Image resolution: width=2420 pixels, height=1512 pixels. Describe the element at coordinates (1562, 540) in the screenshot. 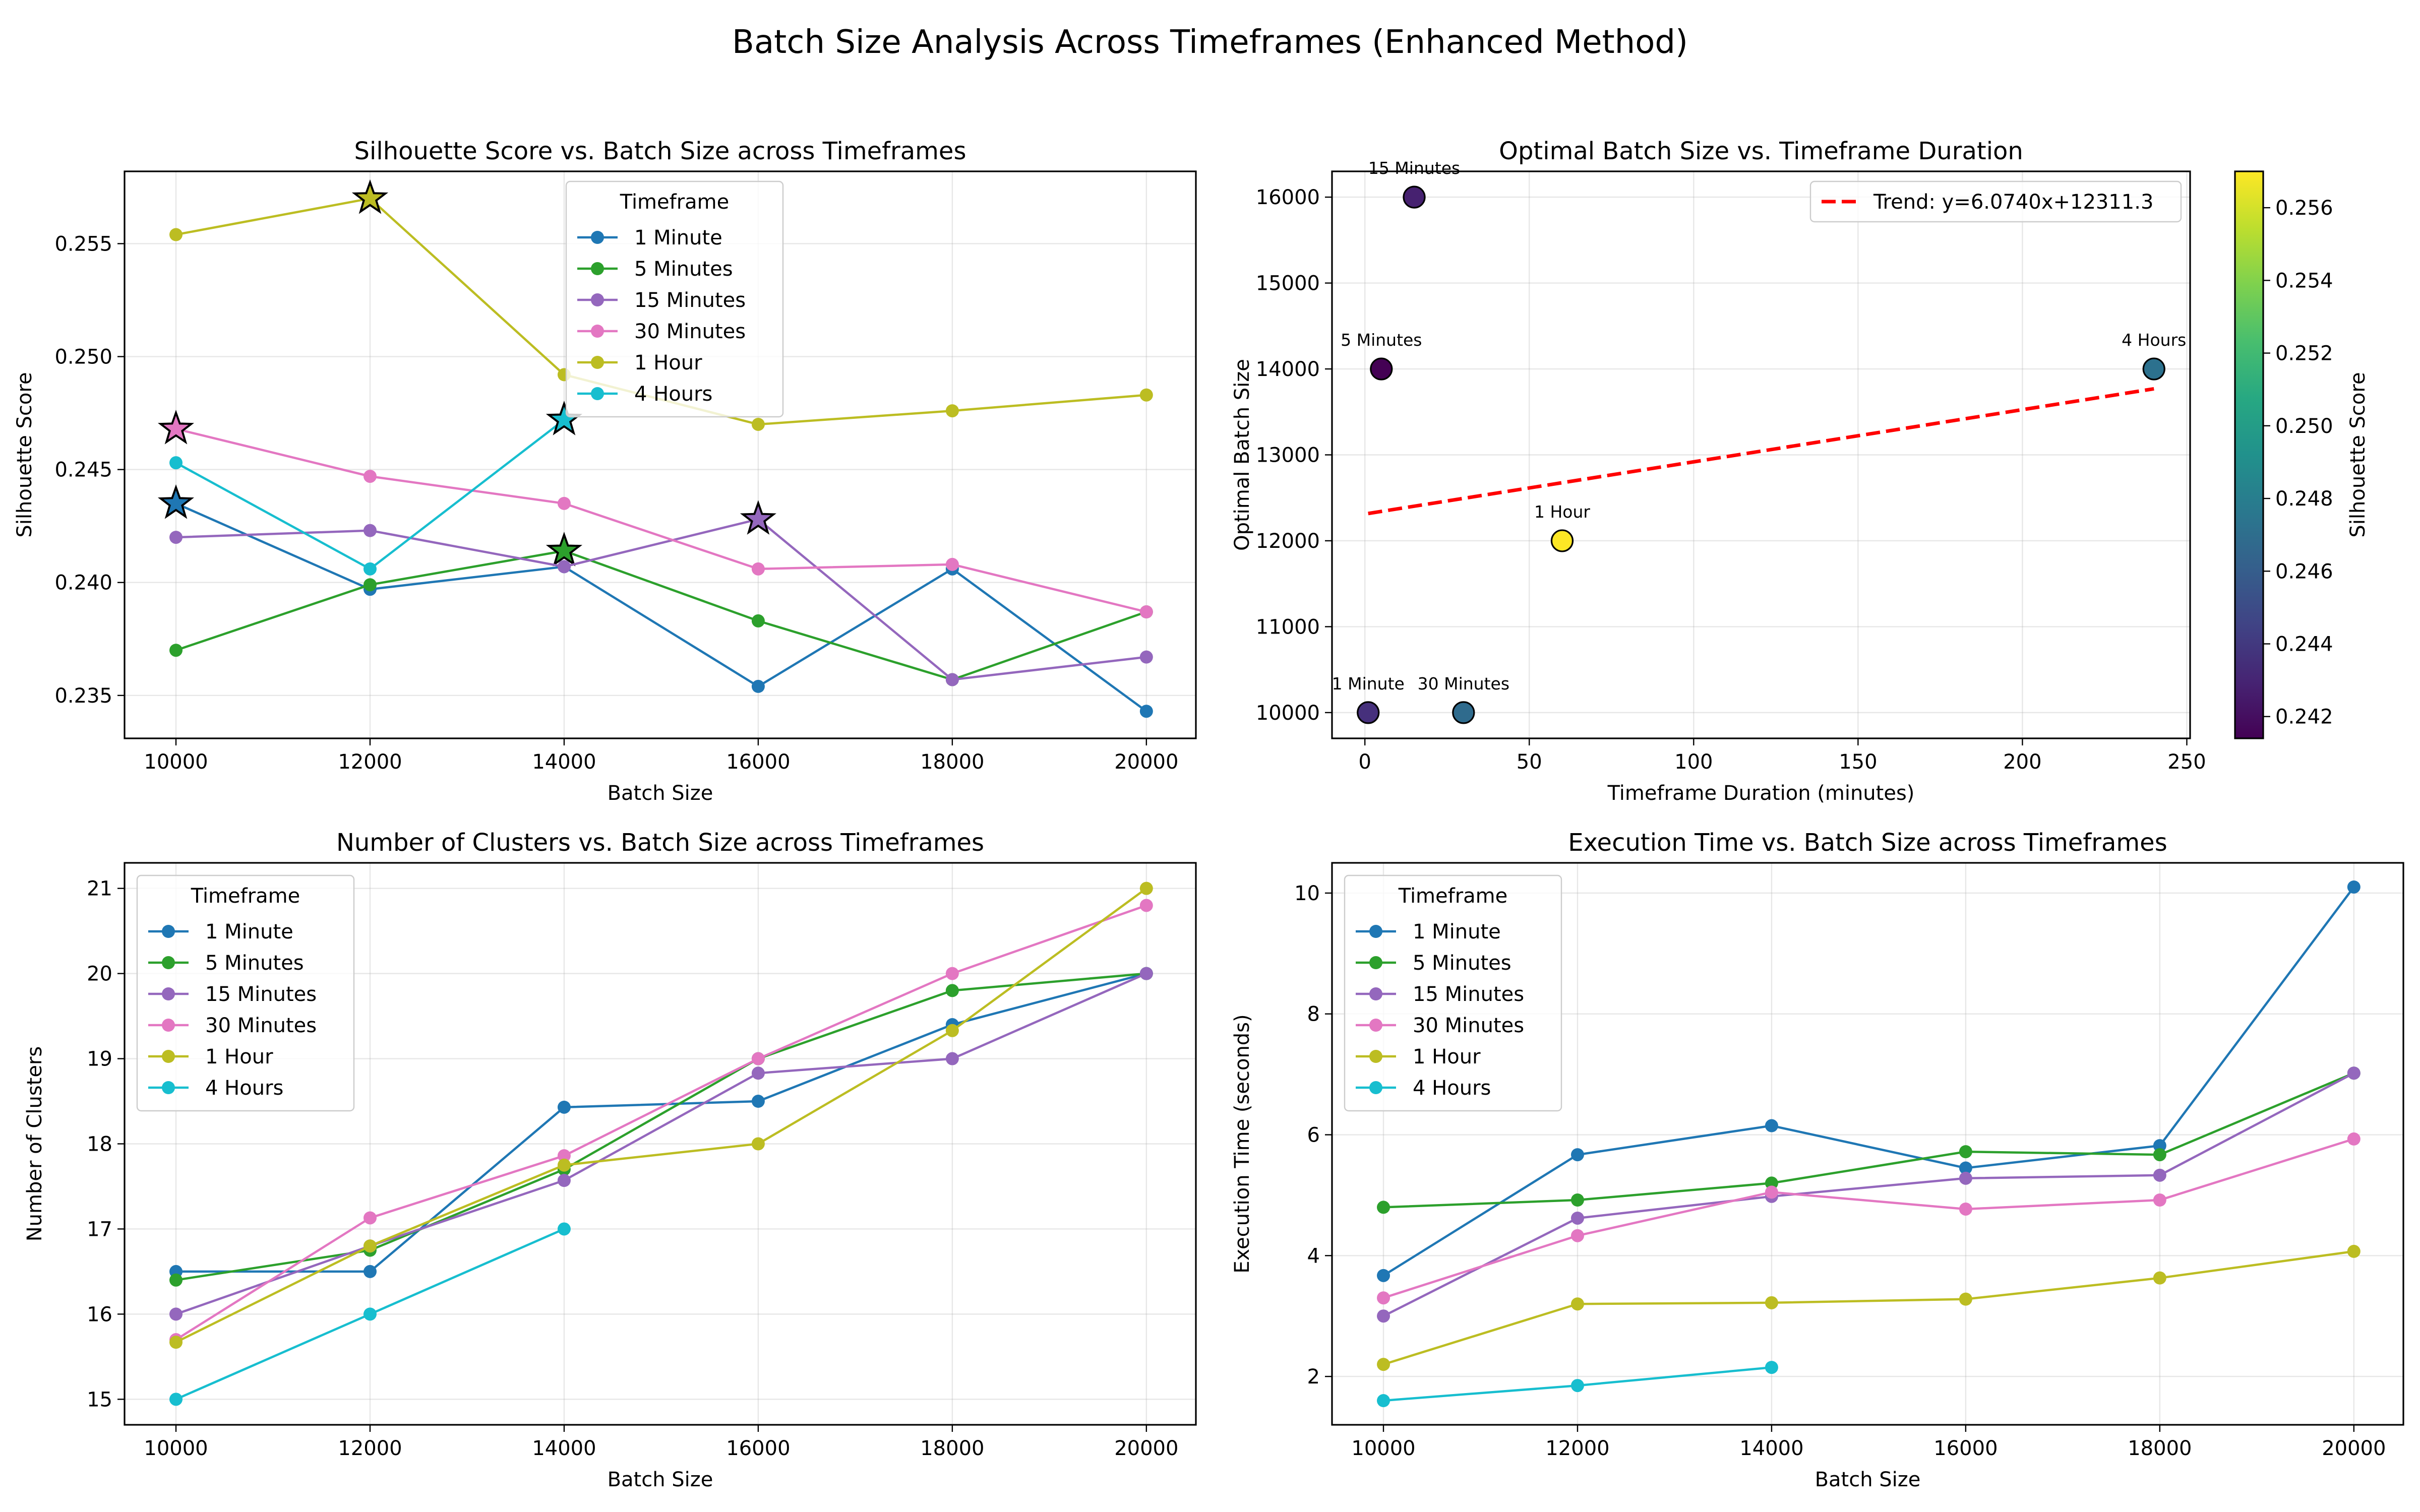

I see `scatter-point-1-hour` at that location.